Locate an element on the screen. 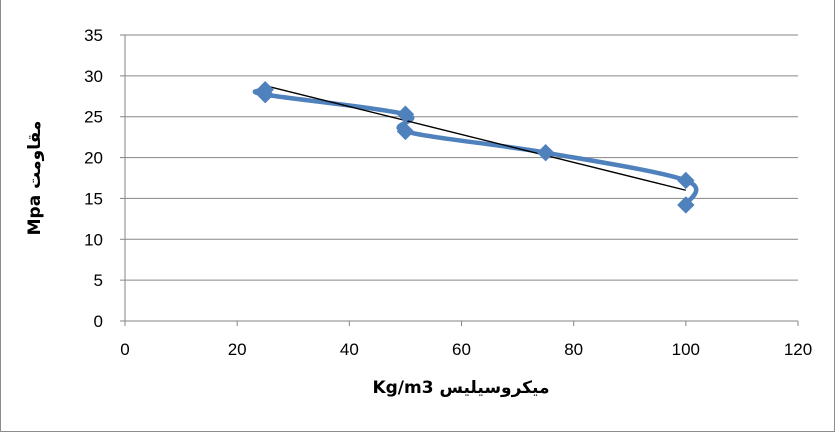 This screenshot has height=433, width=835. x-tick-labels: 0 20 40 60 80 100 120 is located at coordinates (466, 349).